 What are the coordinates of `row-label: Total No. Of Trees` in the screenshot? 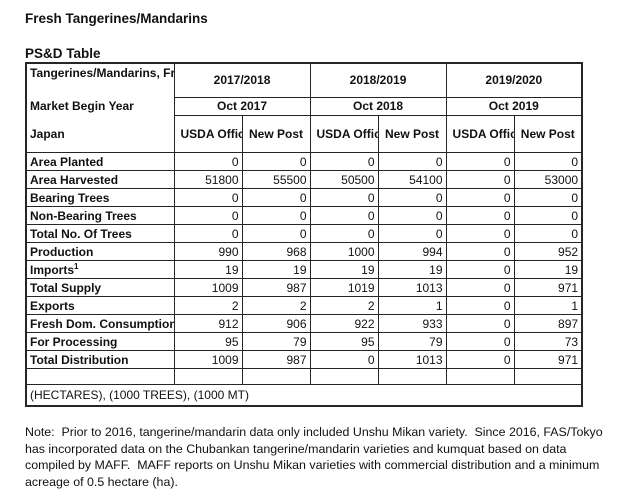 It's located at (100, 233).